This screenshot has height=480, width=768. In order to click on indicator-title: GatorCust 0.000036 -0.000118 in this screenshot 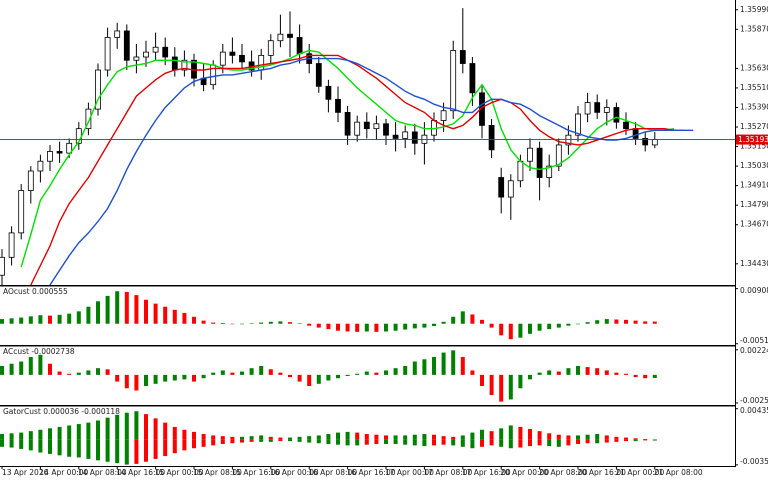, I will do `click(61, 411)`.